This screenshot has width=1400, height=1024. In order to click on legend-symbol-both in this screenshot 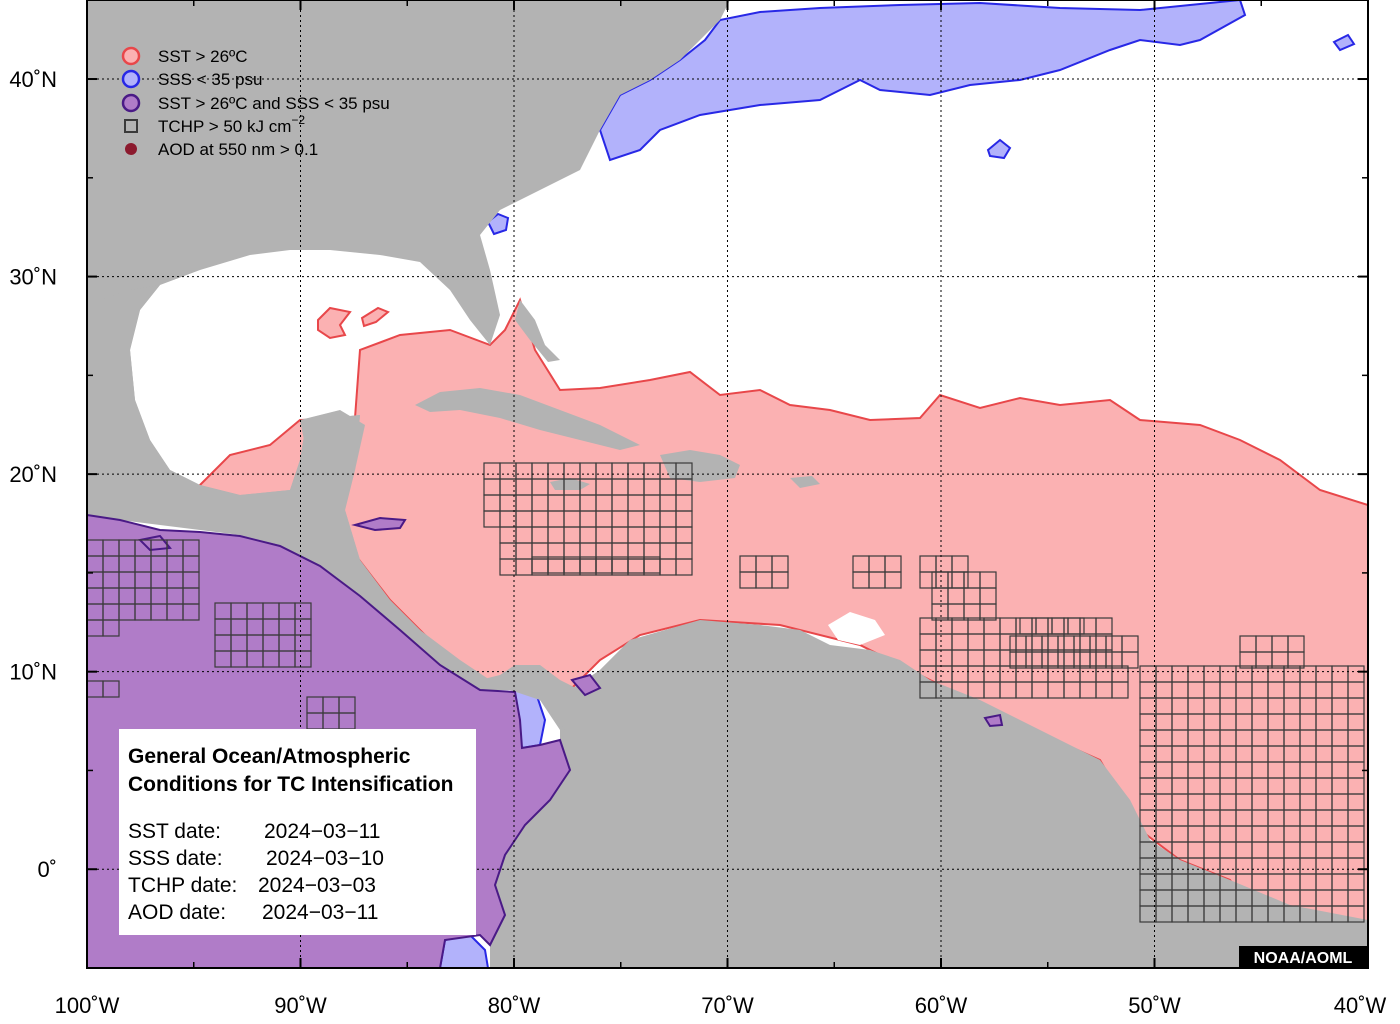, I will do `click(131, 103)`.